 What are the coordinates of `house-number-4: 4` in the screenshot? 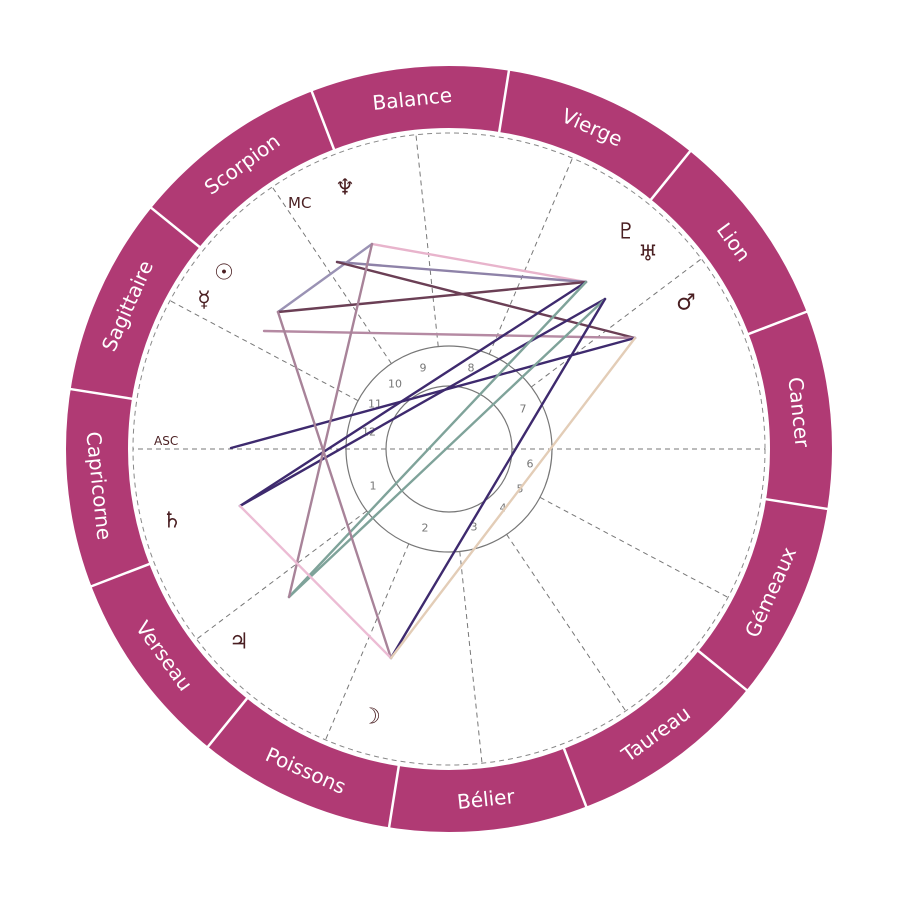 It's located at (503, 508).